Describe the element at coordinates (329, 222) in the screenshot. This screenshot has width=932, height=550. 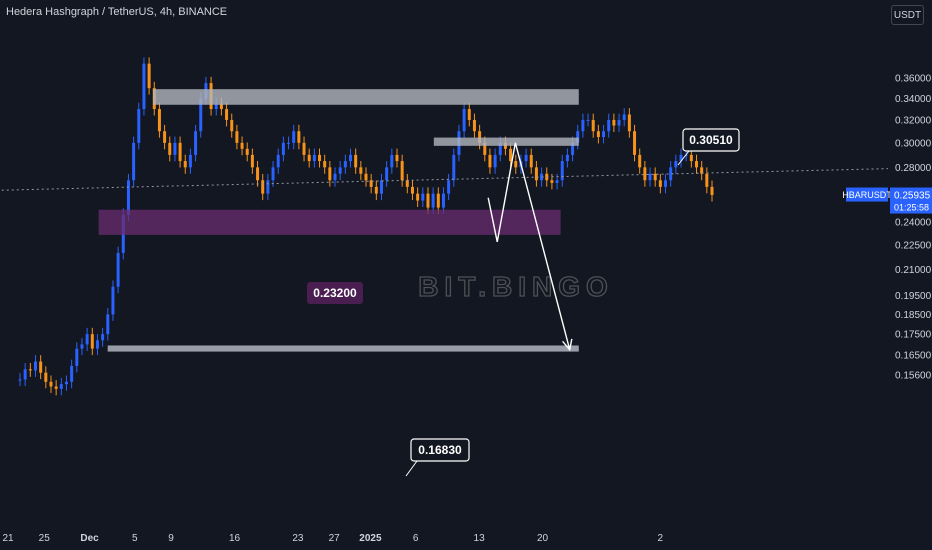
I see `zone-support` at that location.